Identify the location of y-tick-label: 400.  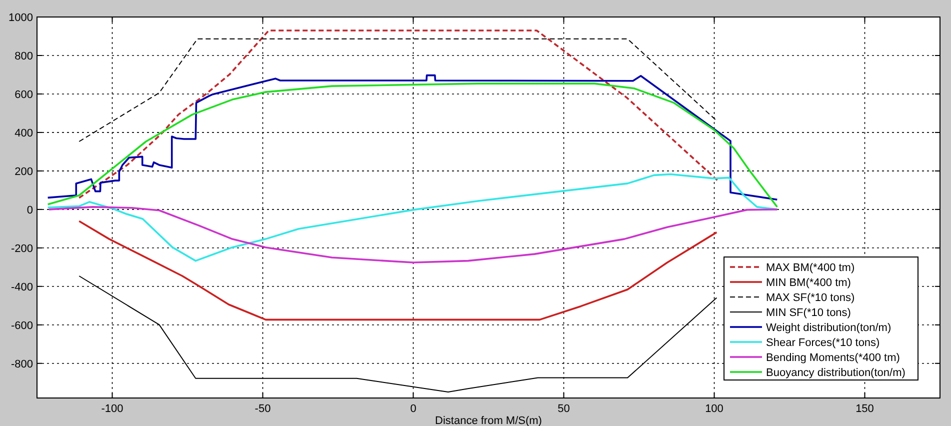
(23, 133).